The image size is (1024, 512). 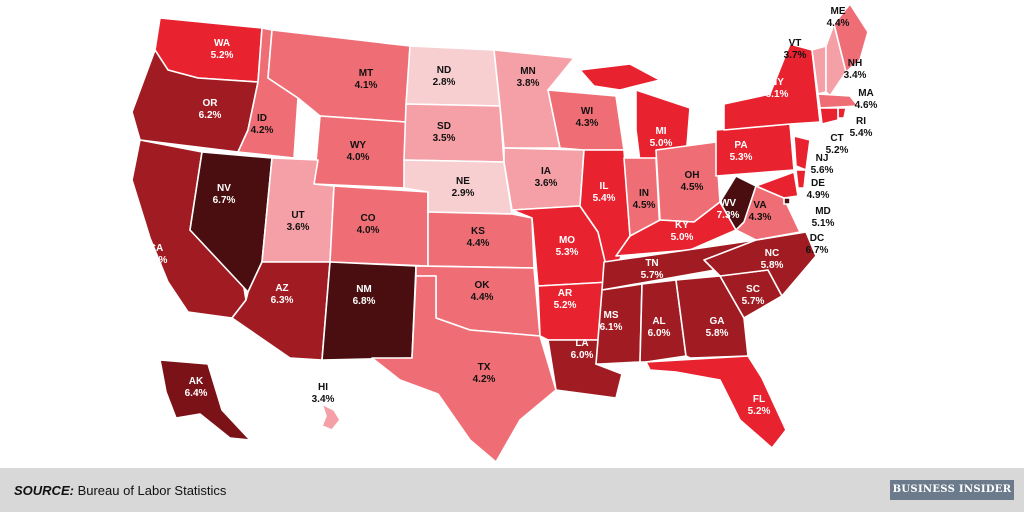 What do you see at coordinates (544, 179) in the screenshot?
I see `state-ia` at bounding box center [544, 179].